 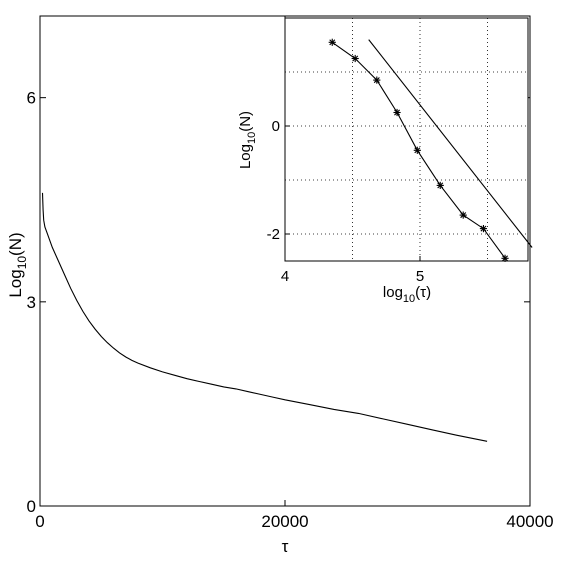 I want to click on main-y-tick-label: 0, so click(x=31, y=506).